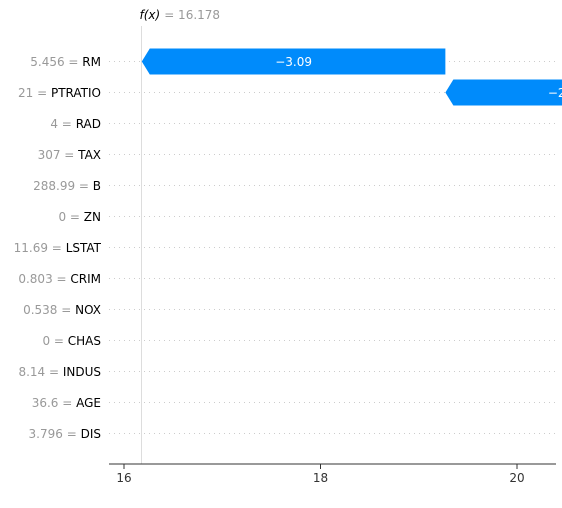 The width and height of the screenshot is (562, 508). Describe the element at coordinates (82, 372) in the screenshot. I see `feature-name: INDUS` at that location.